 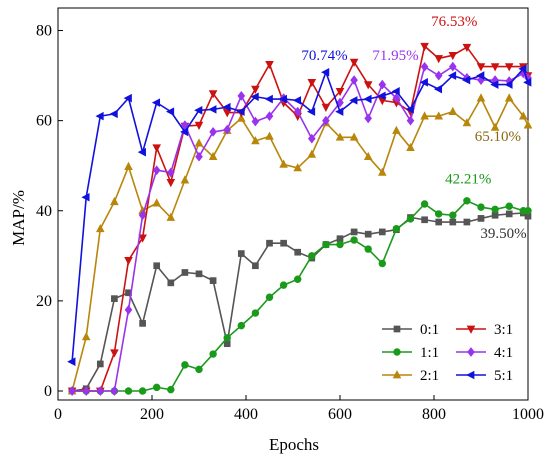 What do you see at coordinates (410, 376) in the screenshot?
I see `legend-item: 2:1` at bounding box center [410, 376].